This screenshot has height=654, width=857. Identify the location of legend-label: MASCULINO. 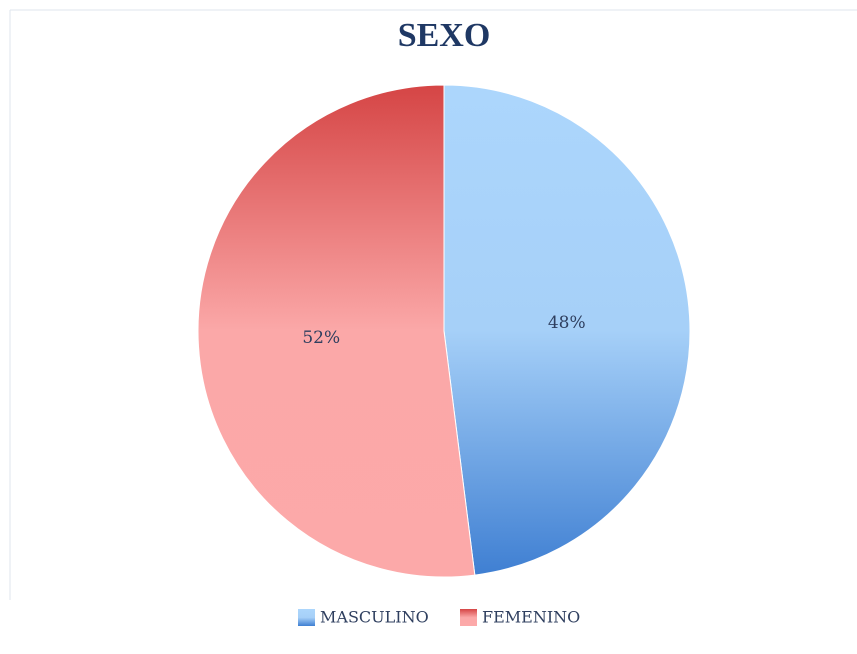
(374, 617).